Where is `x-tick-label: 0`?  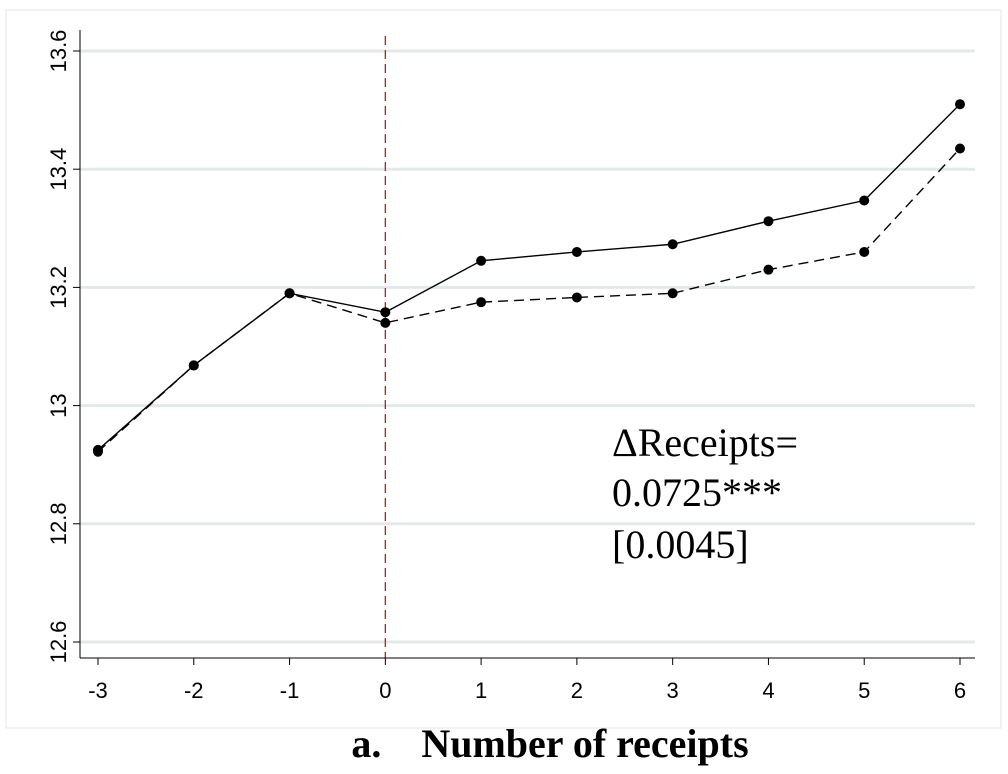
x-tick-label: 0 is located at coordinates (385, 690).